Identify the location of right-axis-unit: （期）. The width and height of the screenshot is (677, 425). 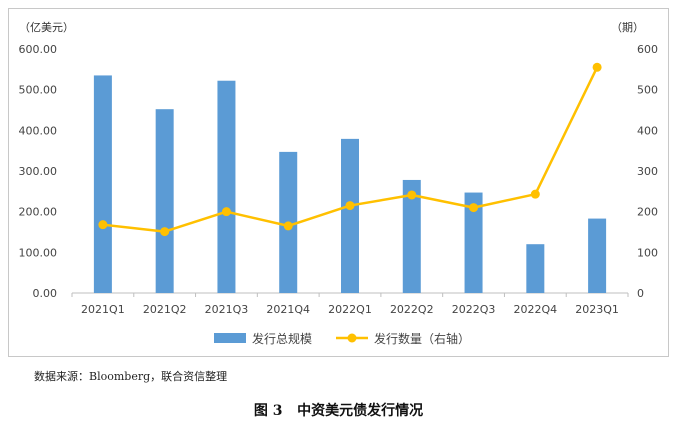
(627, 27).